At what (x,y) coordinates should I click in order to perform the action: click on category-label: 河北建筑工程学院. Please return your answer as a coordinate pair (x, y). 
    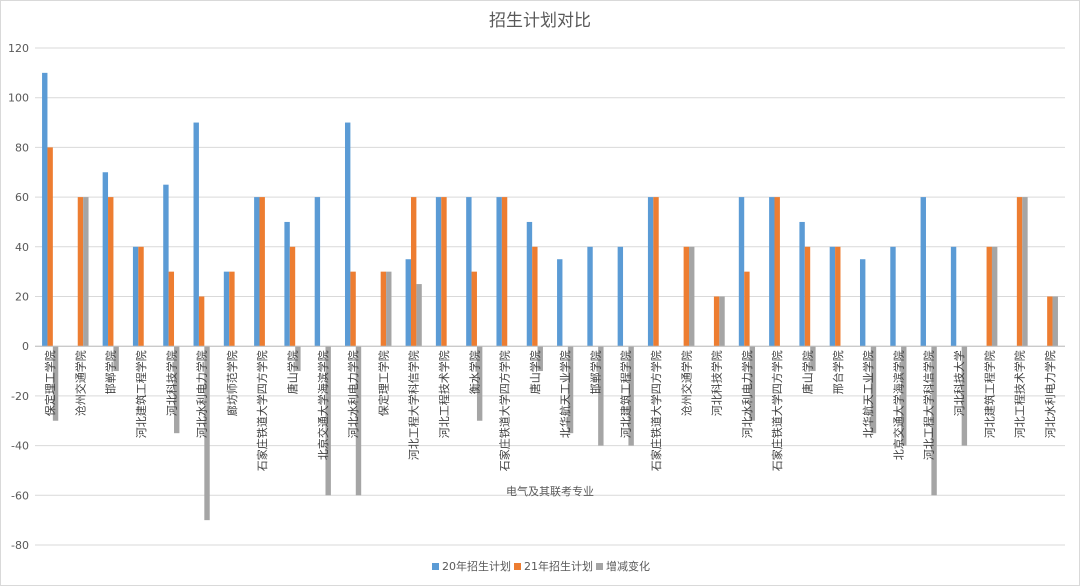
    Looking at the image, I should click on (626, 394).